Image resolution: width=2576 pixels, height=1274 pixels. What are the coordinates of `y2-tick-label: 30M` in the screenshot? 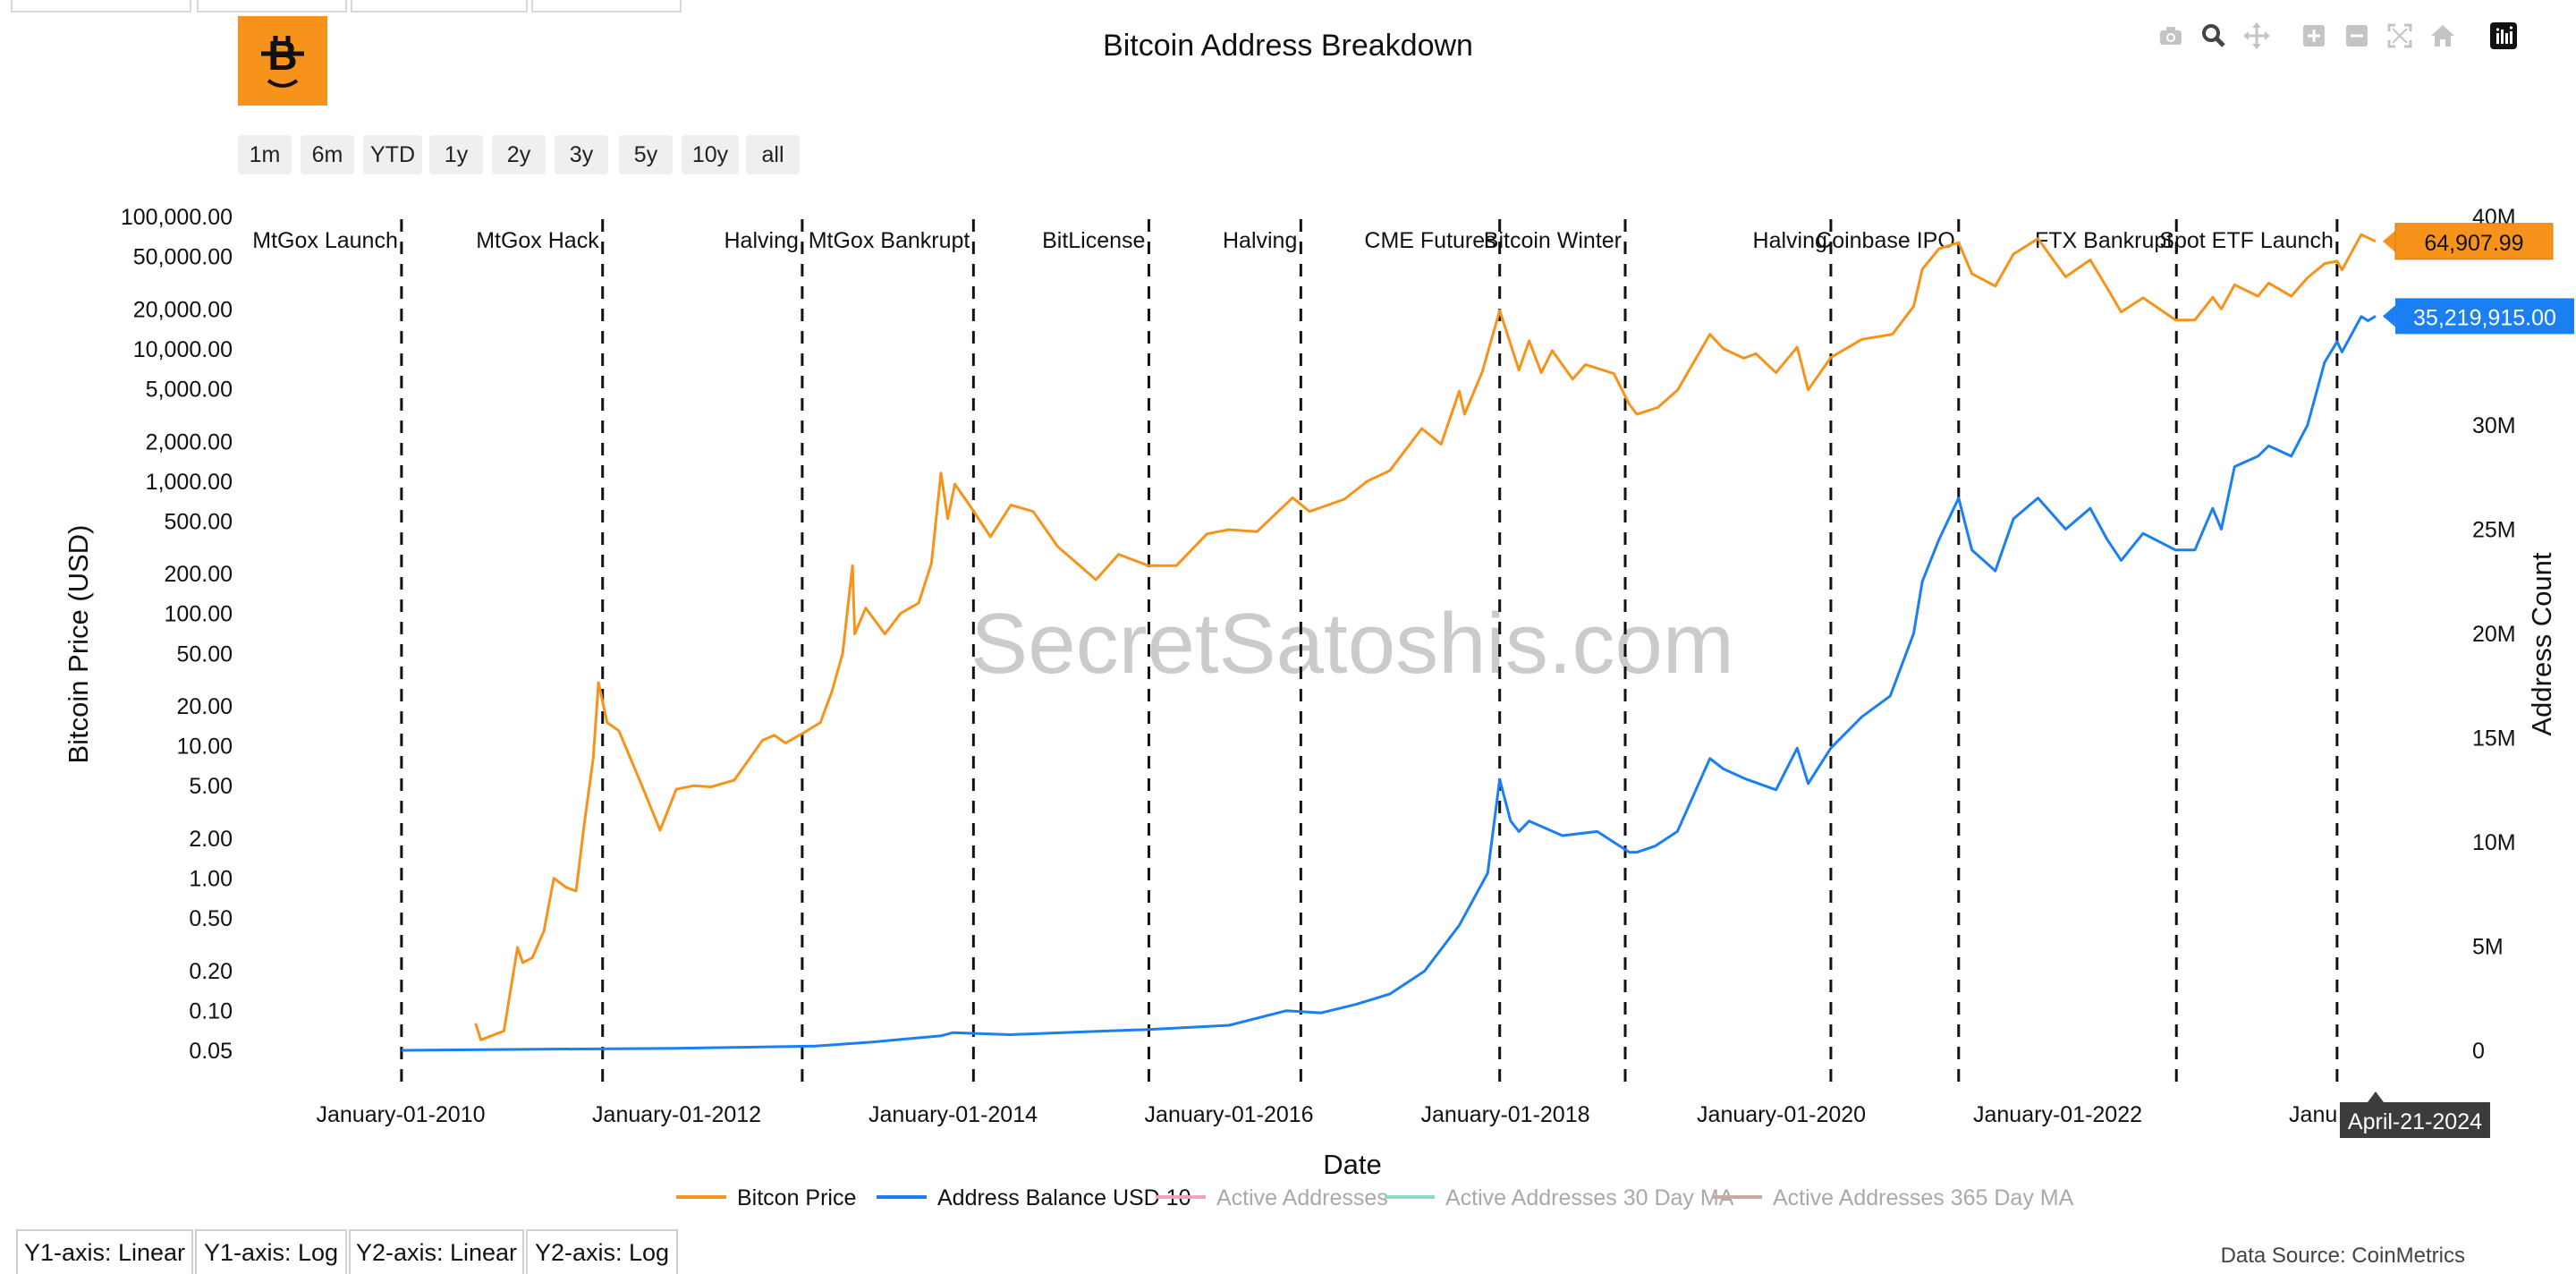 It's located at (2494, 425).